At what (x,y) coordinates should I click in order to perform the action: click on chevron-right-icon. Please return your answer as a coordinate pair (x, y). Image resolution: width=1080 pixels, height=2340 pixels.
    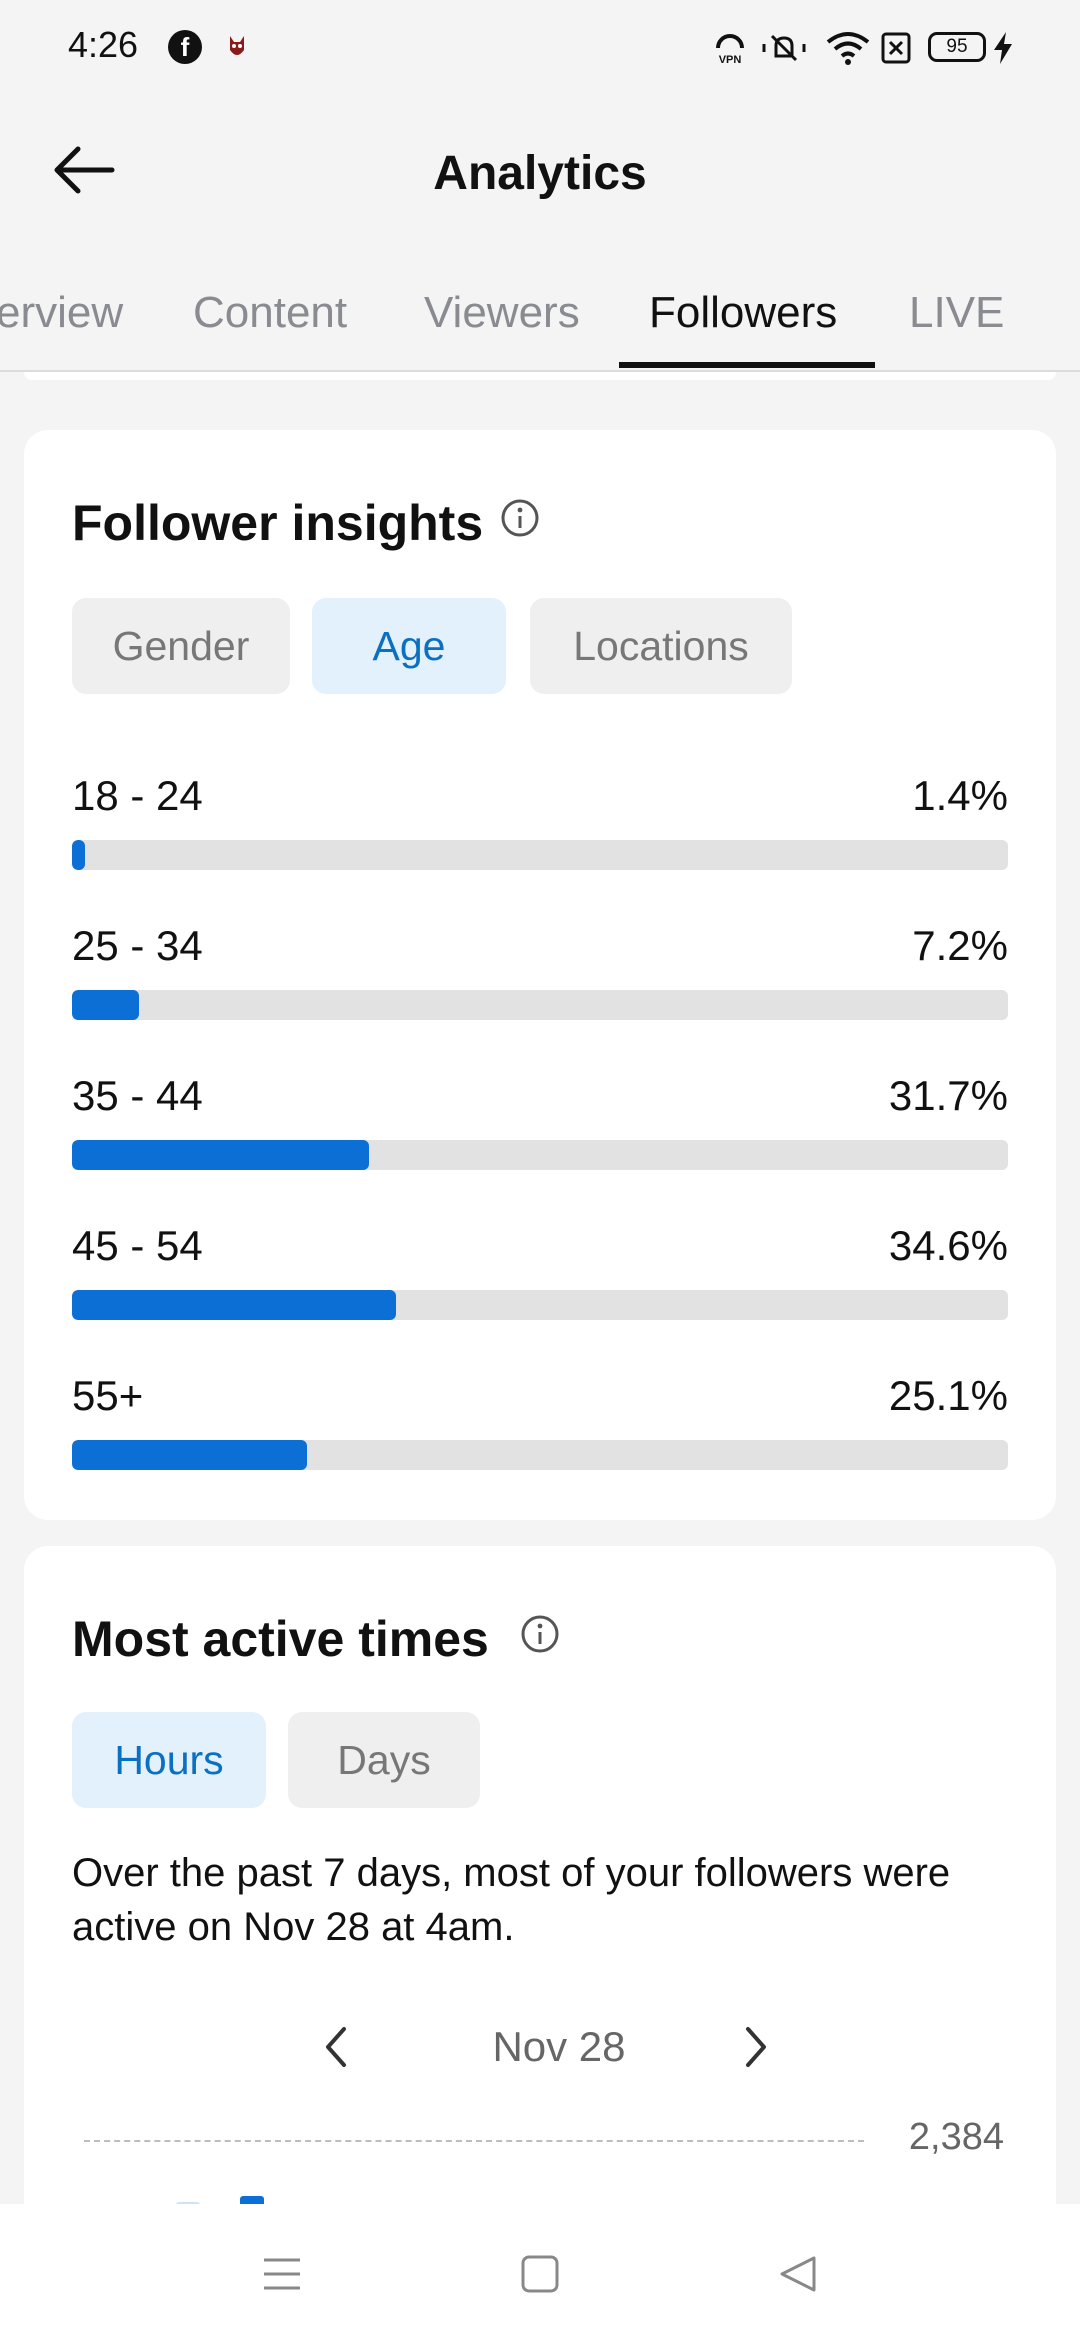
    Looking at the image, I should click on (756, 2047).